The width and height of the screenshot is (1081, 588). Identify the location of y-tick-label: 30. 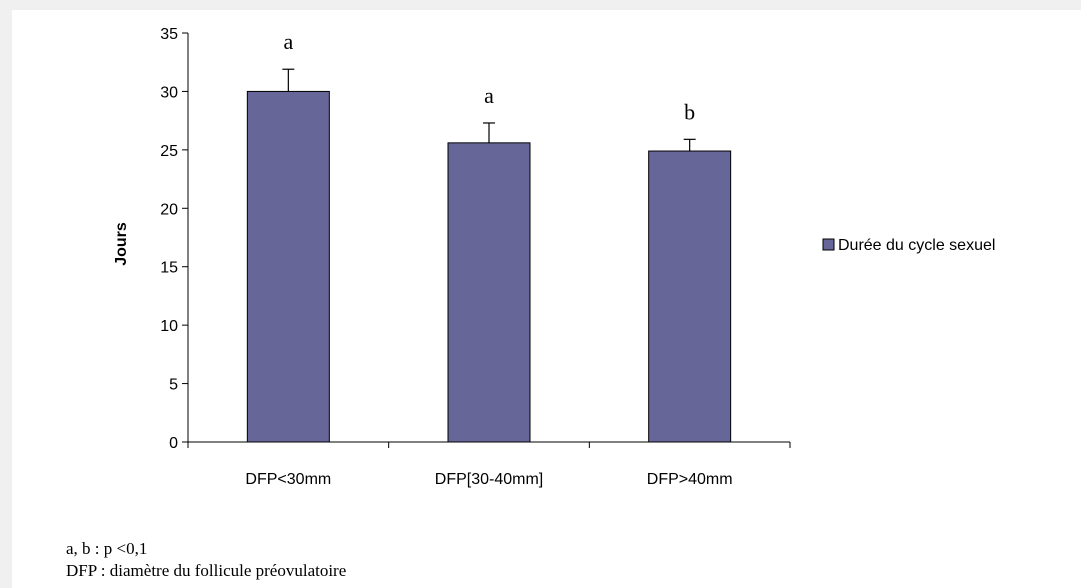
(169, 92).